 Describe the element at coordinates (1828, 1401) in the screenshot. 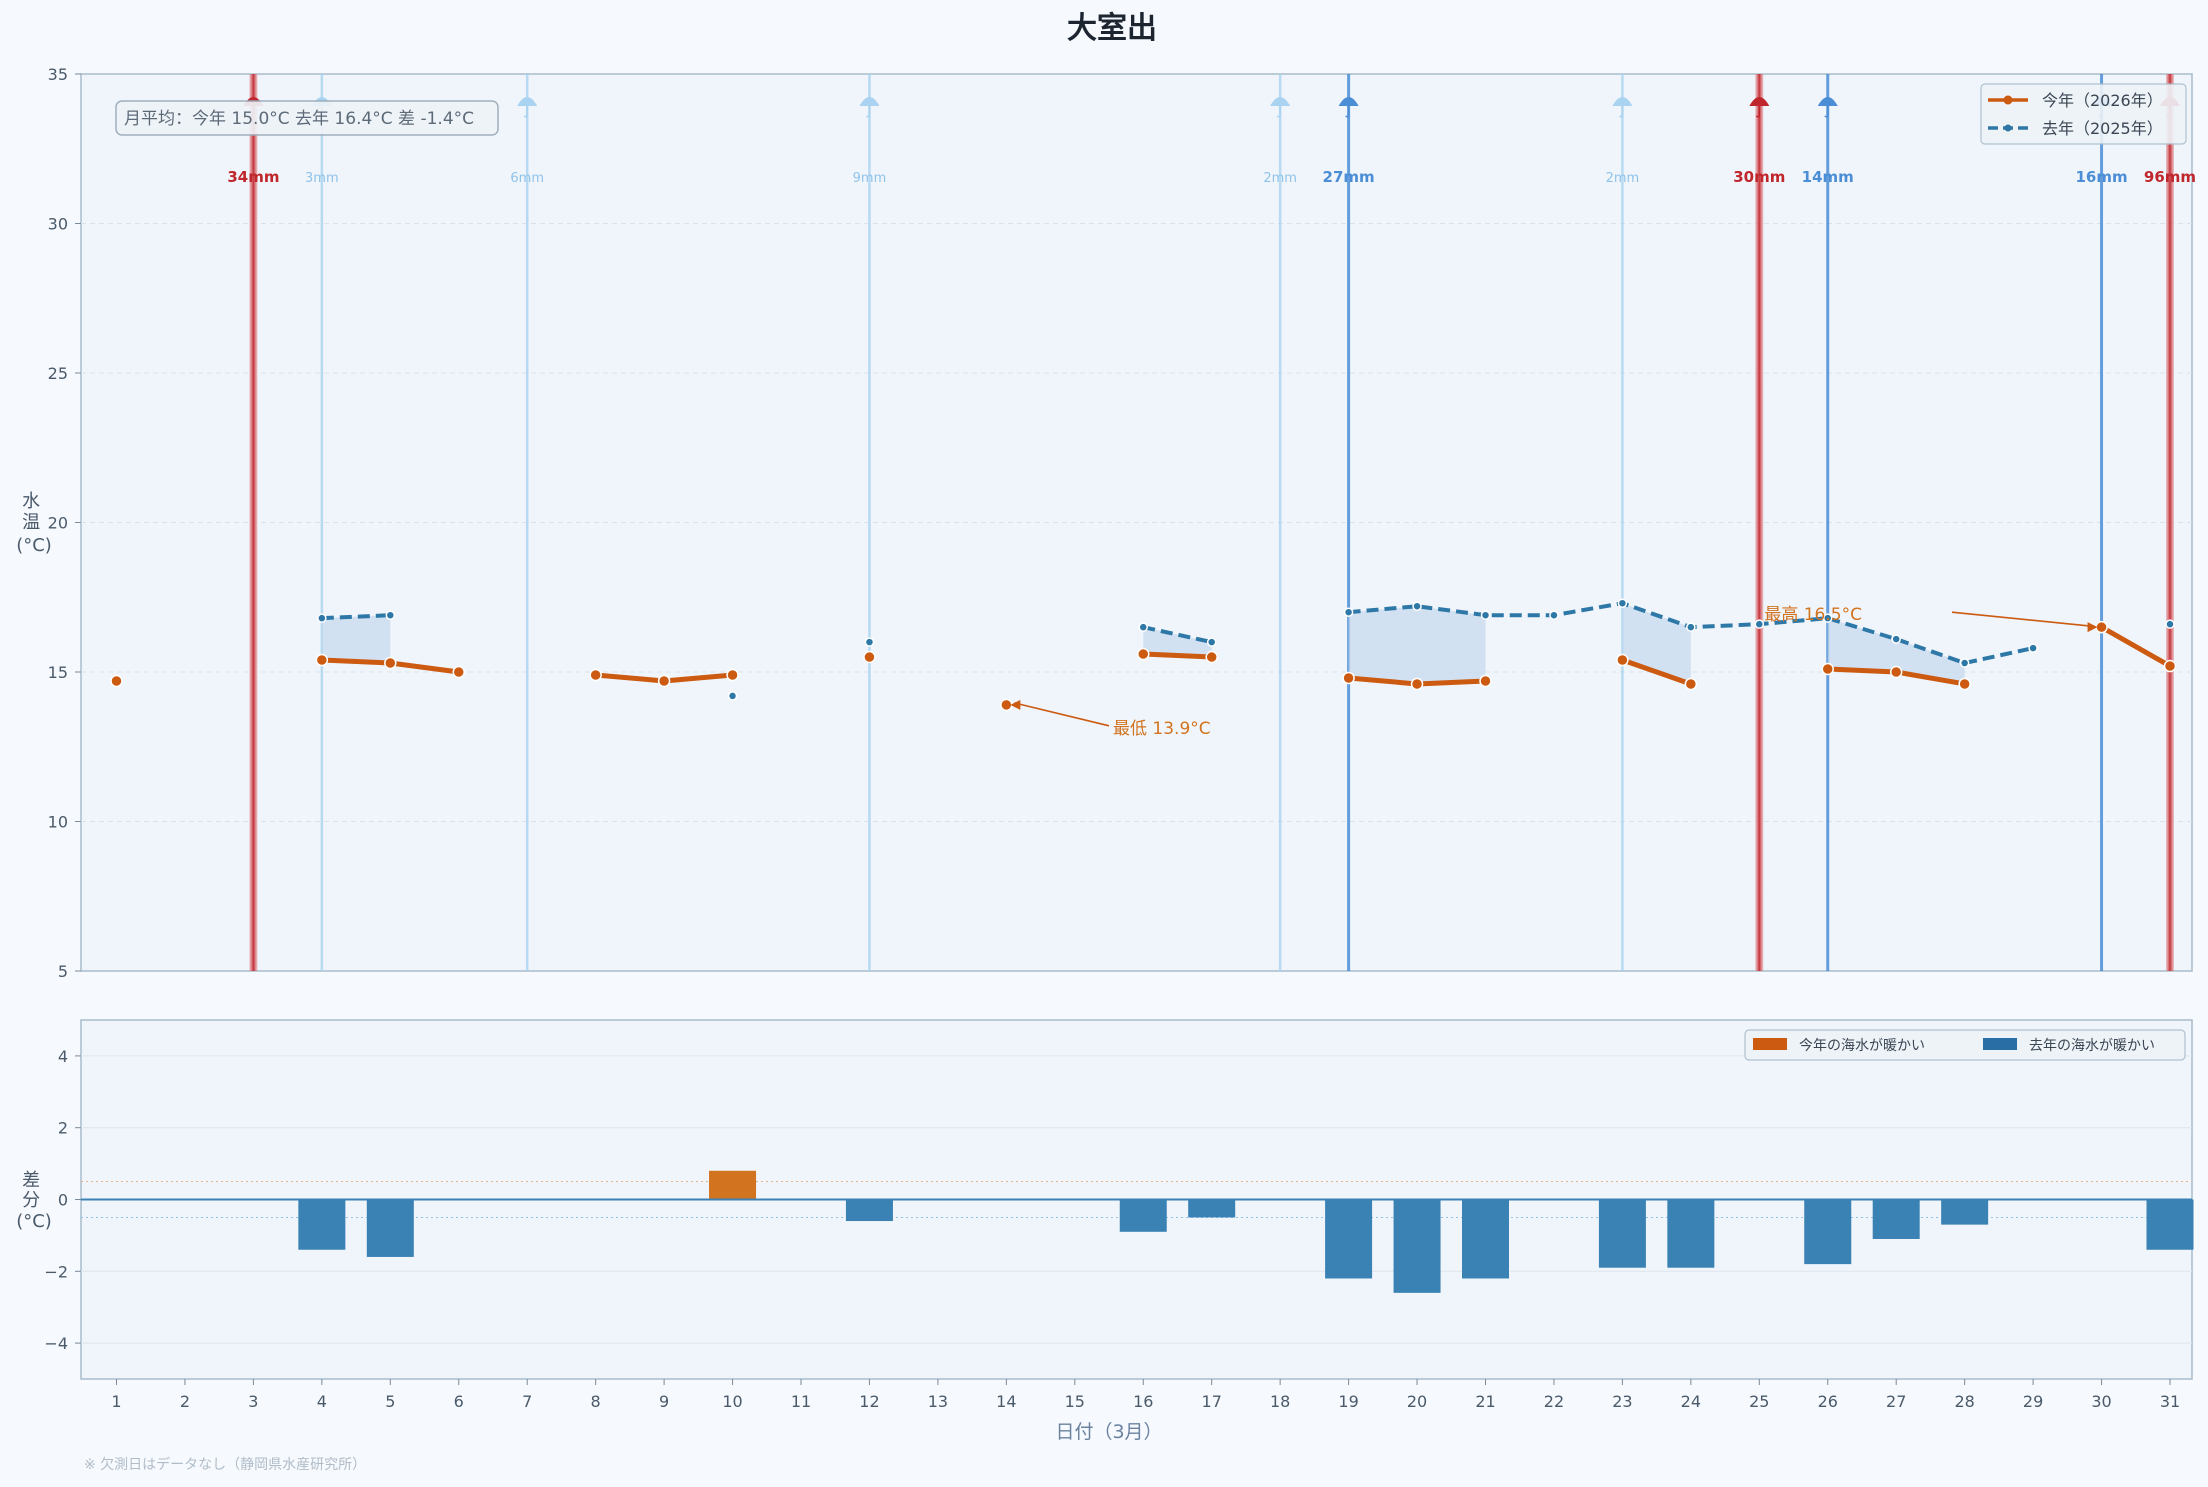

I see `x-tick-label: 26` at that location.